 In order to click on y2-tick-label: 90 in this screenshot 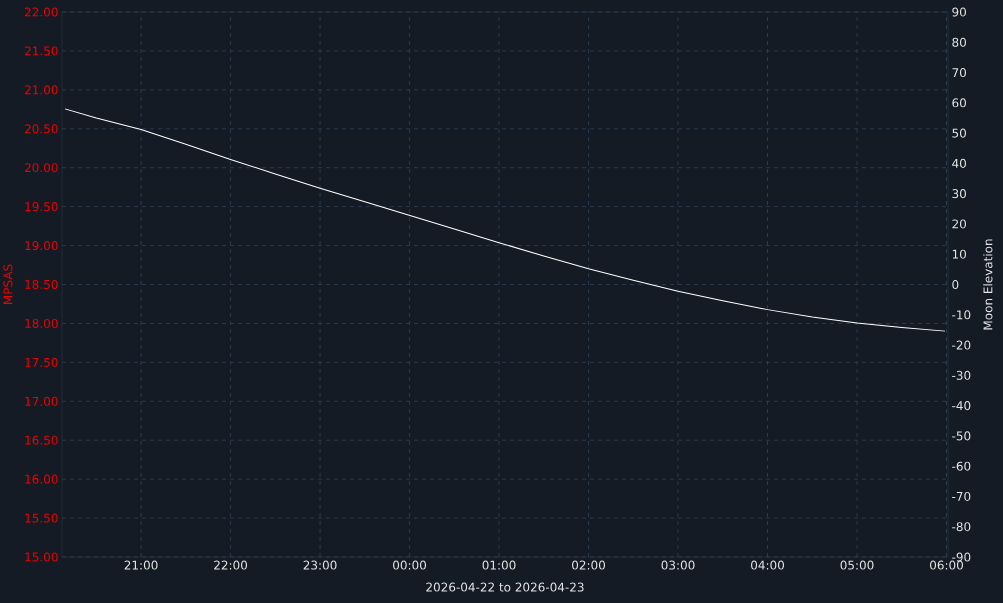, I will do `click(959, 12)`.